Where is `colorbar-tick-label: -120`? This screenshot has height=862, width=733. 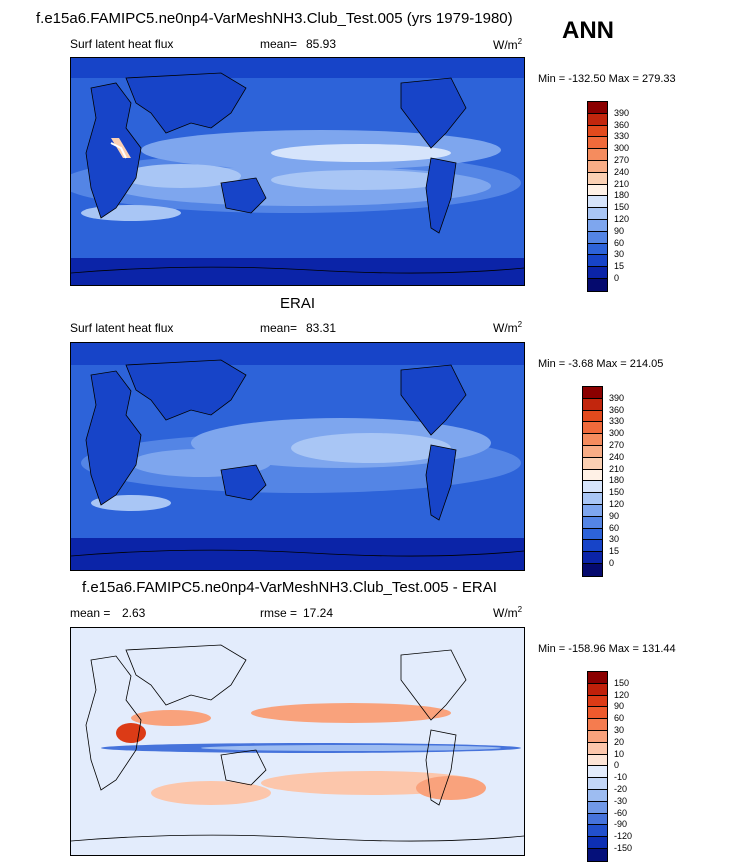 colorbar-tick-label: -120 is located at coordinates (623, 836).